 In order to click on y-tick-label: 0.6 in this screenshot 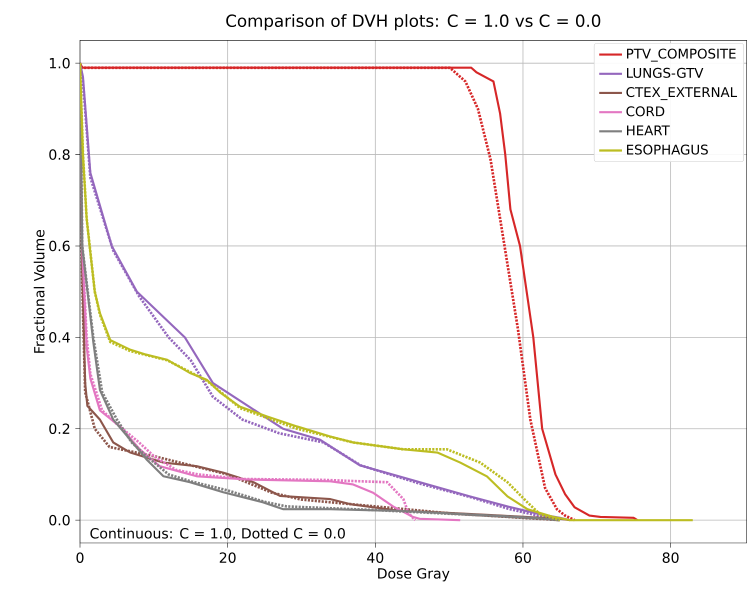, I will do `click(59, 246)`.